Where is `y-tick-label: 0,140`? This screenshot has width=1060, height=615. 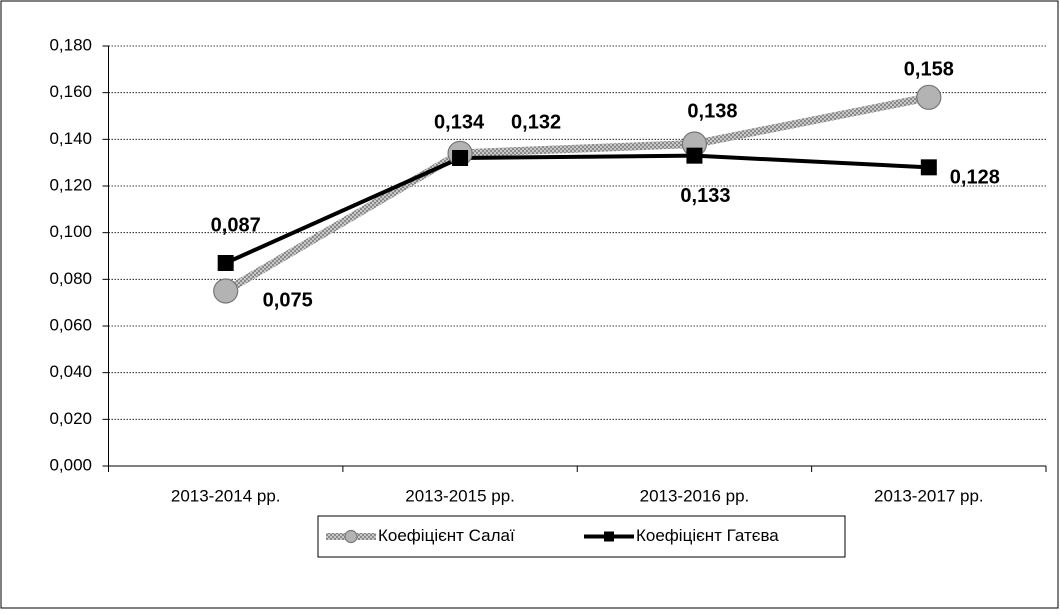
y-tick-label: 0,140 is located at coordinates (70, 138).